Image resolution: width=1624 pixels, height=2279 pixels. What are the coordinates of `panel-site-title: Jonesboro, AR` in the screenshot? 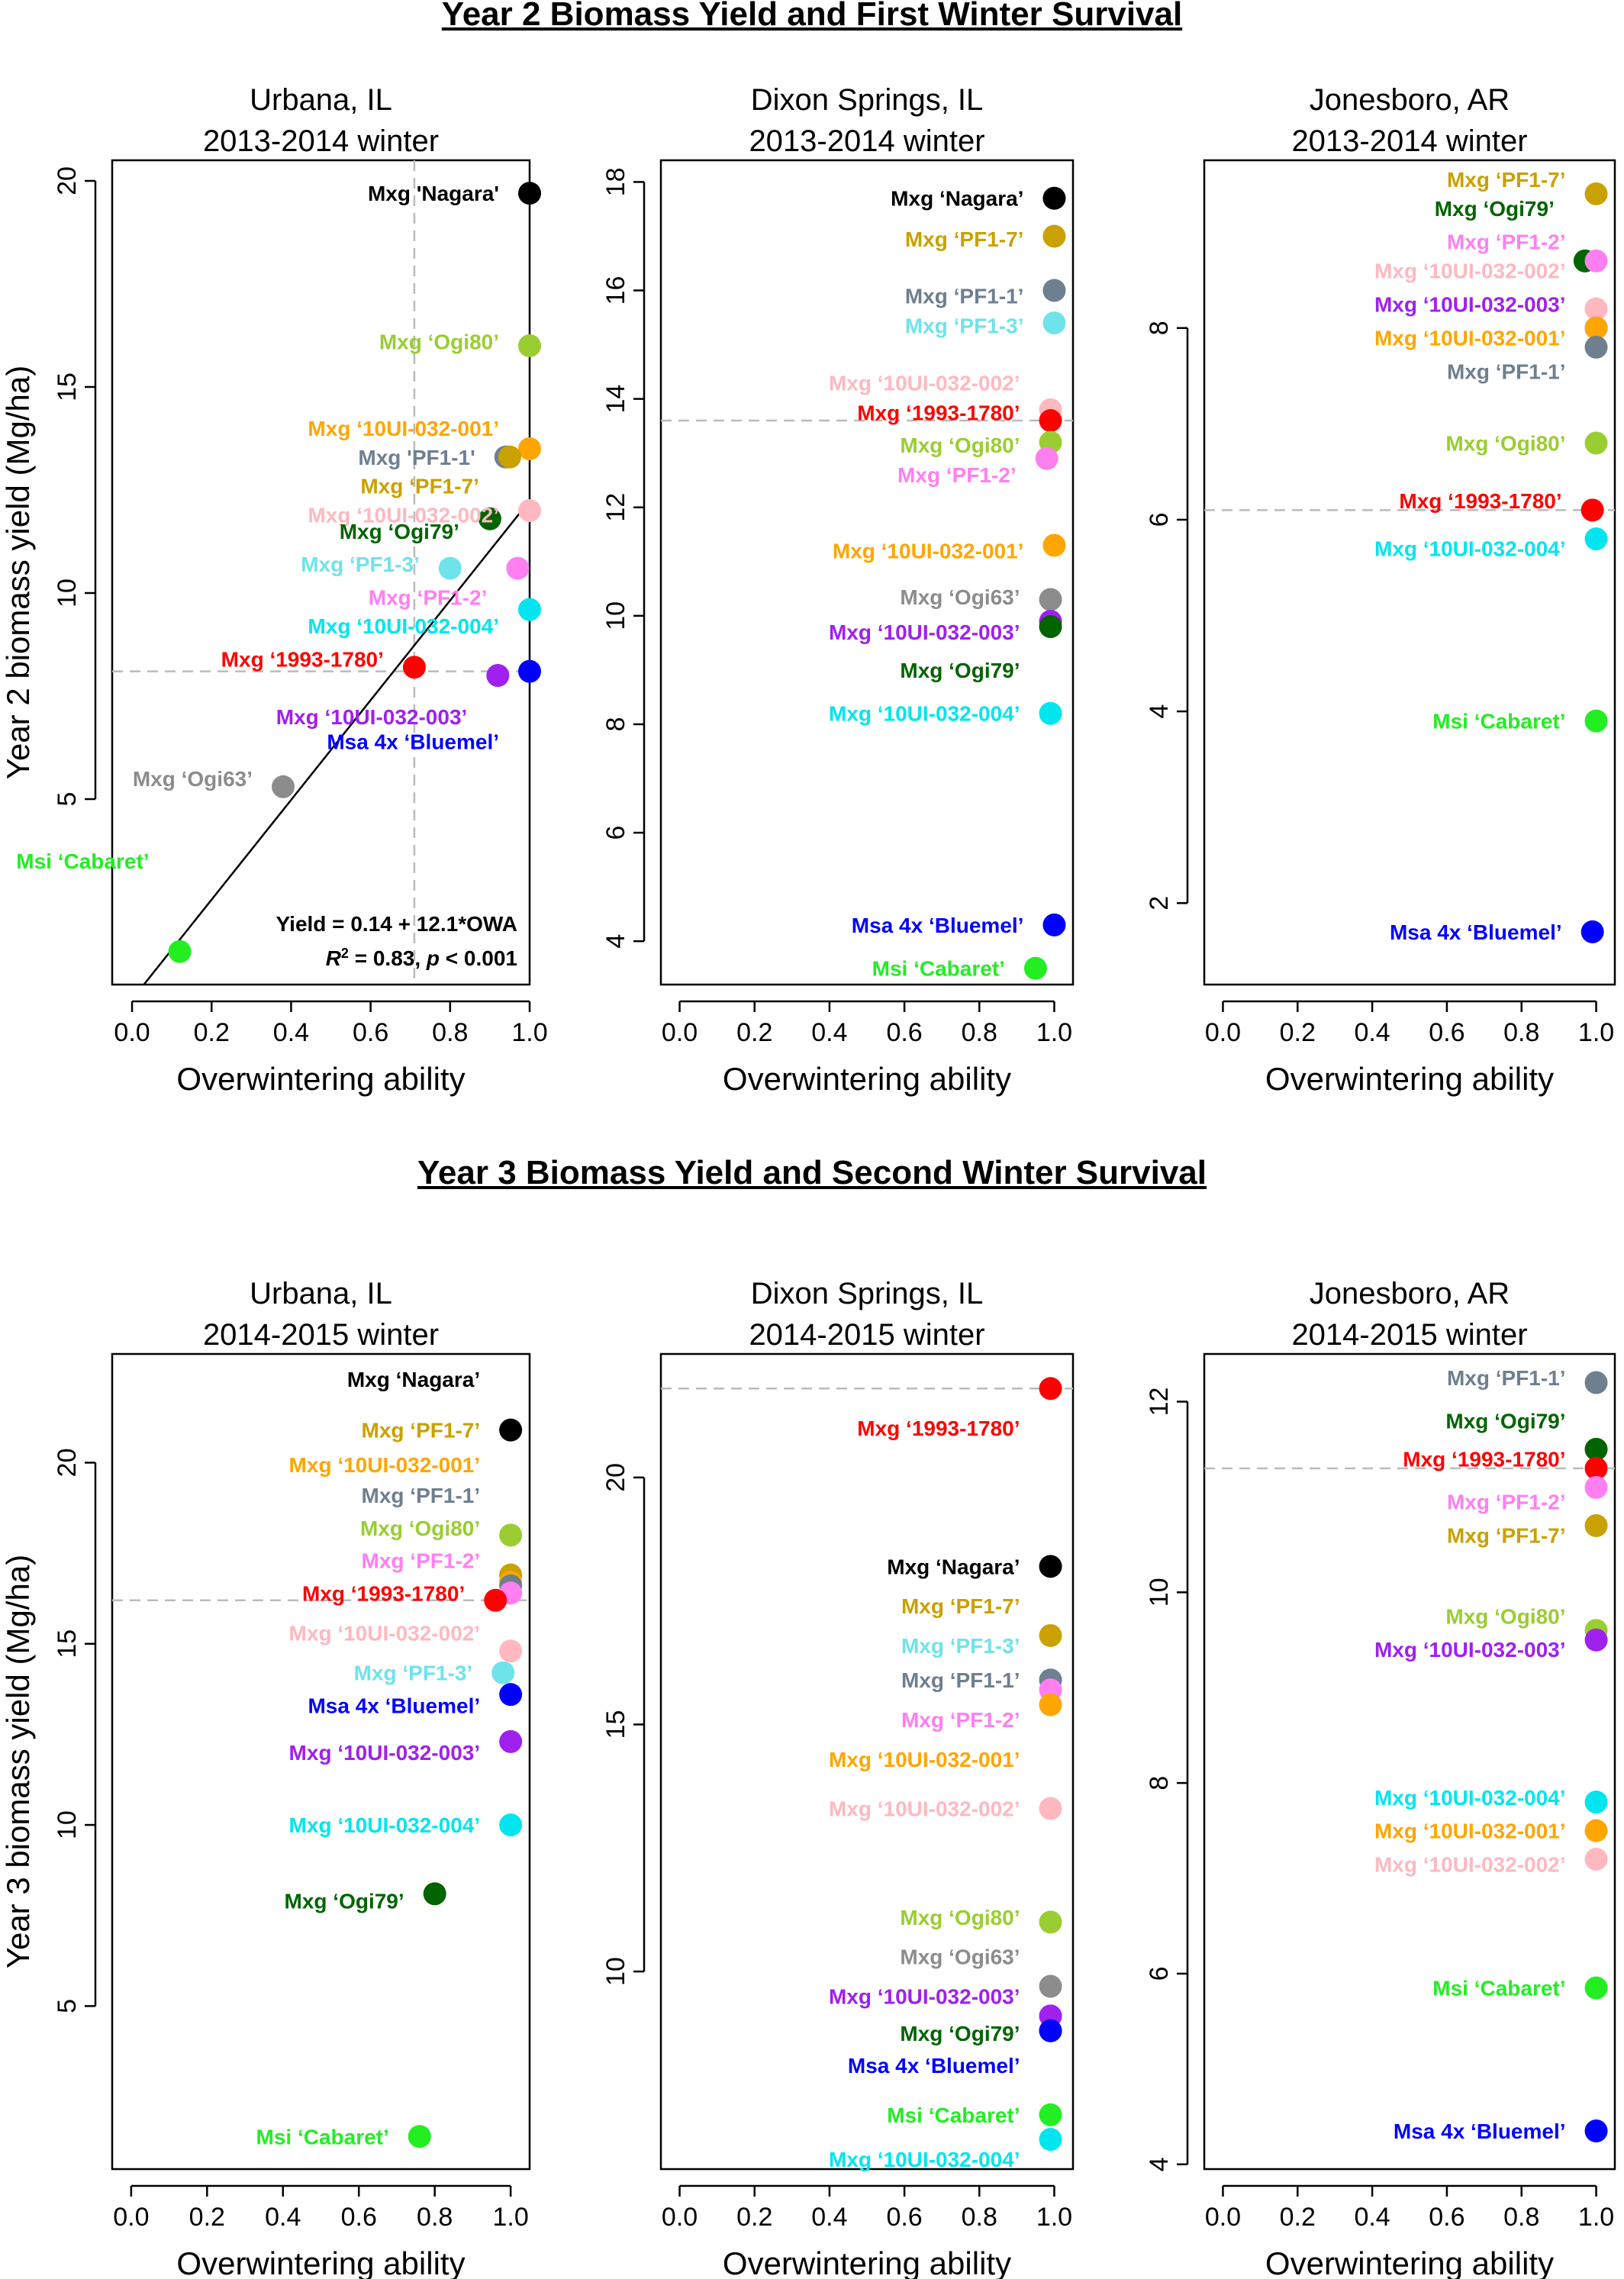 It's located at (1410, 1293).